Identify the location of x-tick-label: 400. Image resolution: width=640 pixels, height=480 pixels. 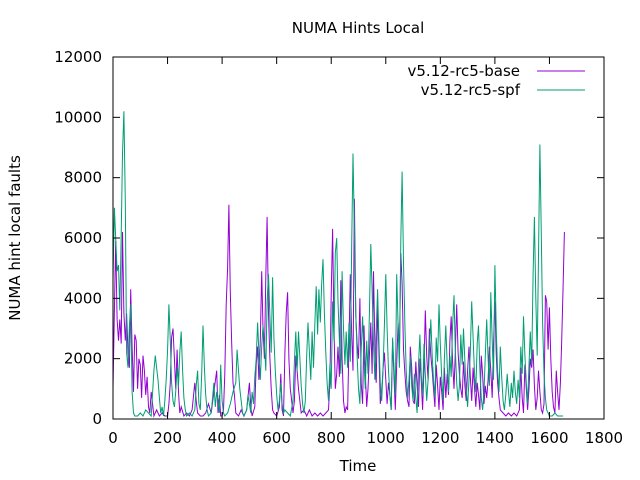
(222, 438).